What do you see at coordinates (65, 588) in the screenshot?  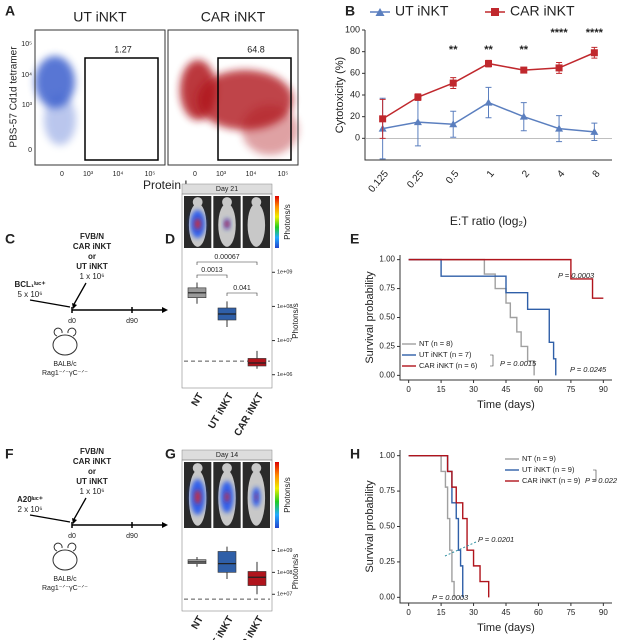 I see `schematic-text: Rag1⁻ᐟ⁻γC⁻ᐟ⁻` at bounding box center [65, 588].